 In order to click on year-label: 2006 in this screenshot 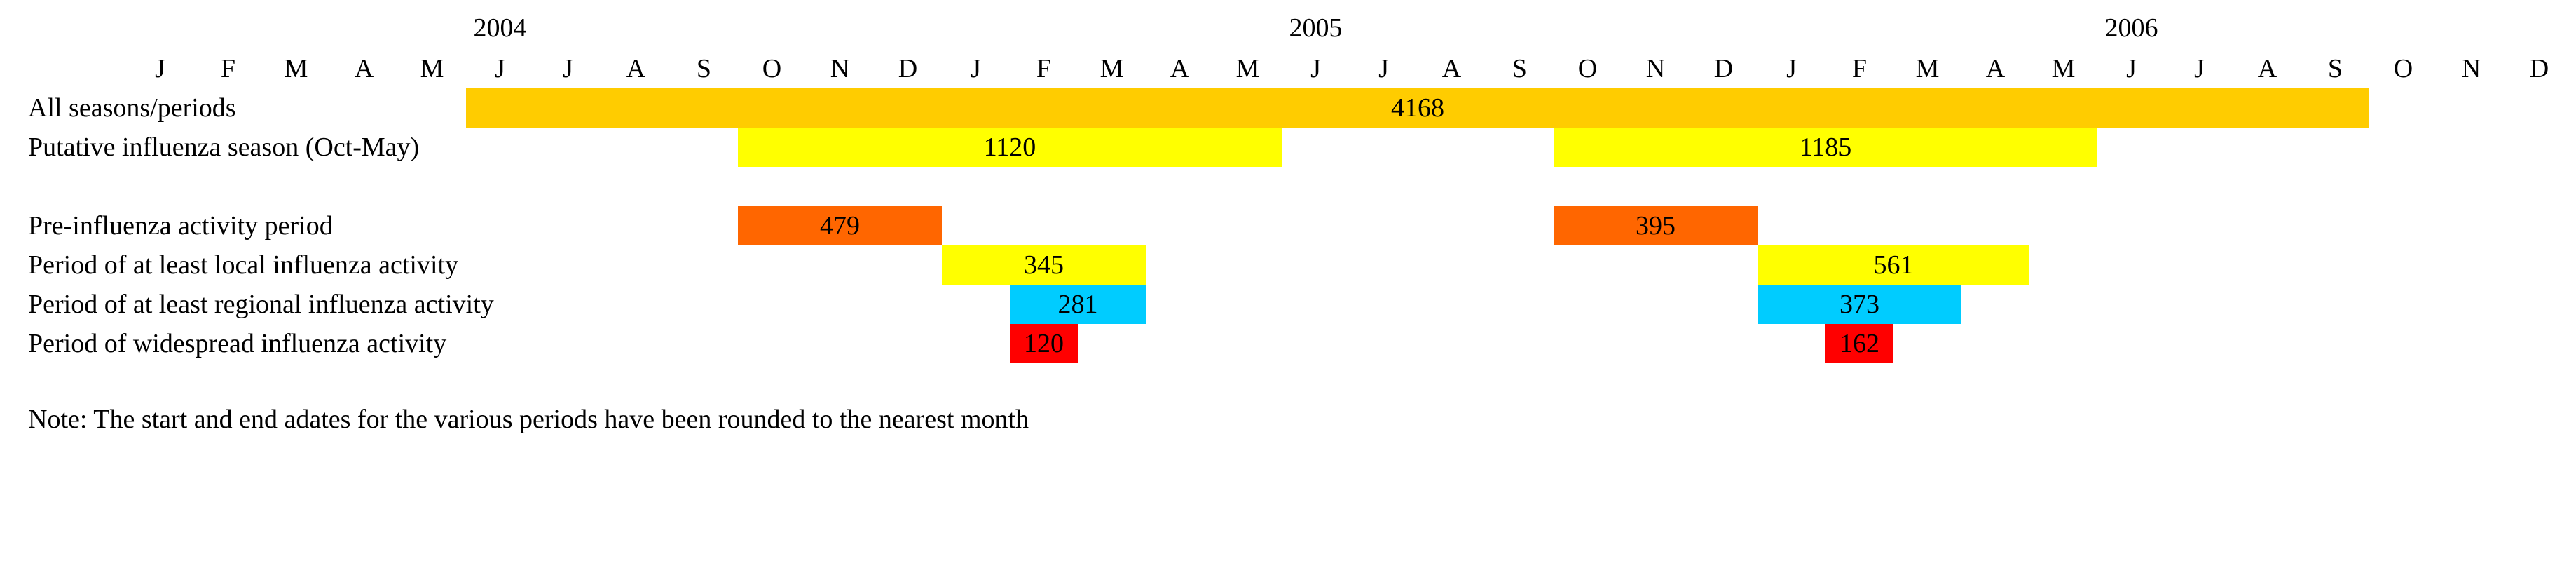, I will do `click(2131, 28)`.